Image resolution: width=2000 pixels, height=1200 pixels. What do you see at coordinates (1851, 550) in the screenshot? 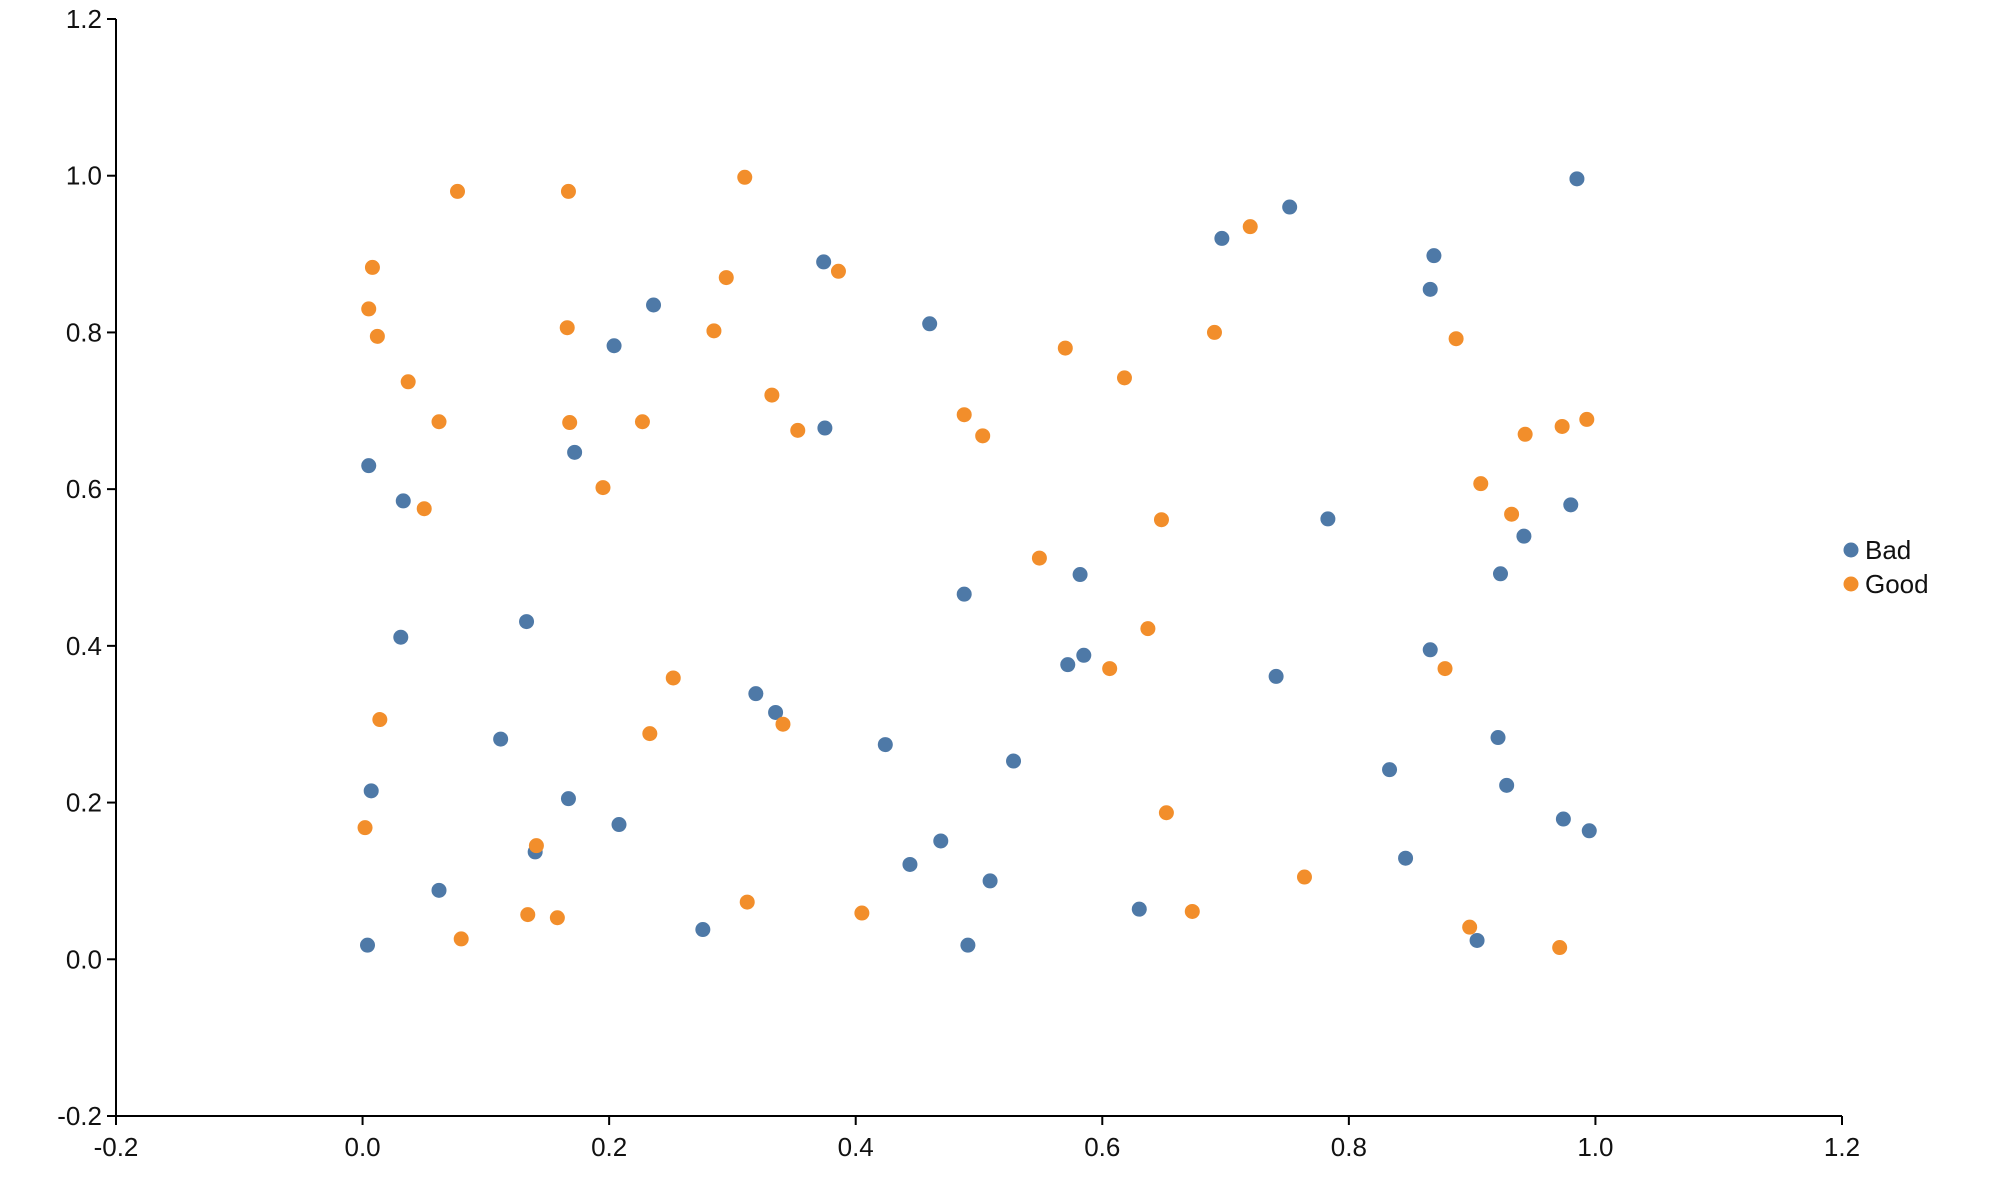
I see `legend-marker-bad` at bounding box center [1851, 550].